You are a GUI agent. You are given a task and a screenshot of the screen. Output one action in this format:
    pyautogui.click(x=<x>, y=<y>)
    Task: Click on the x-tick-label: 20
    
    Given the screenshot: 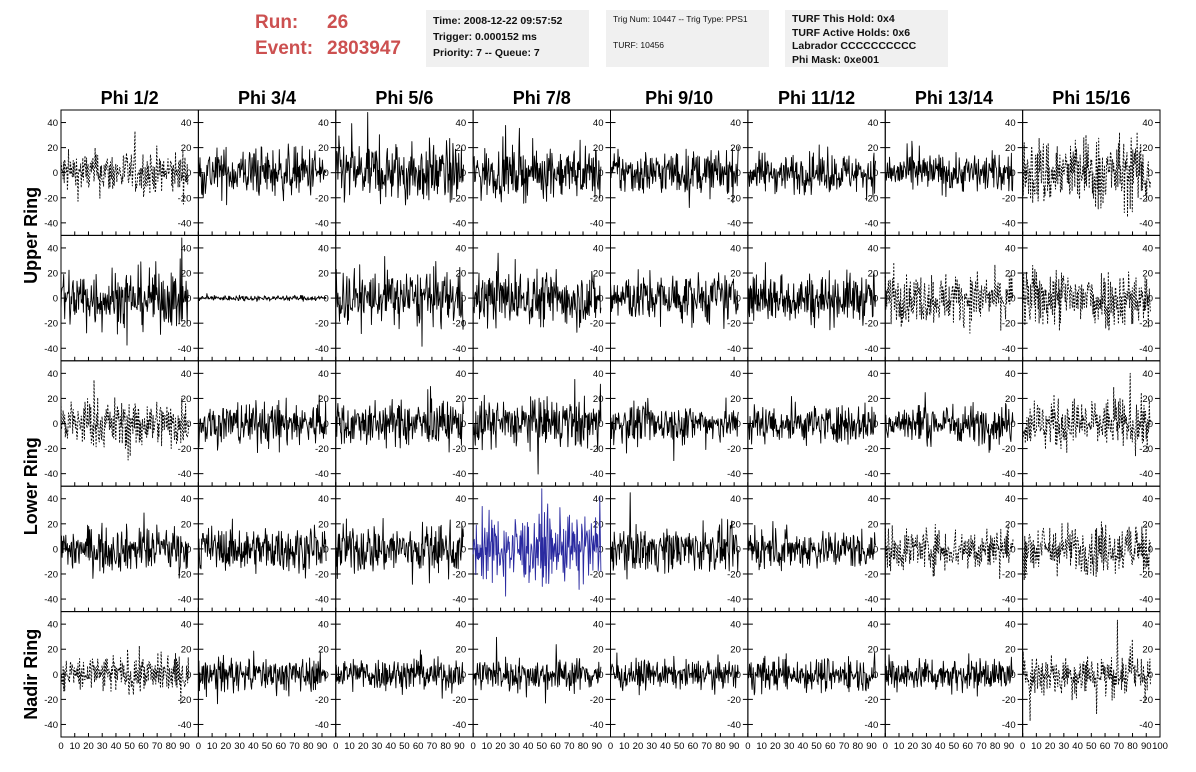 What is the action you would take?
    pyautogui.click(x=912, y=746)
    